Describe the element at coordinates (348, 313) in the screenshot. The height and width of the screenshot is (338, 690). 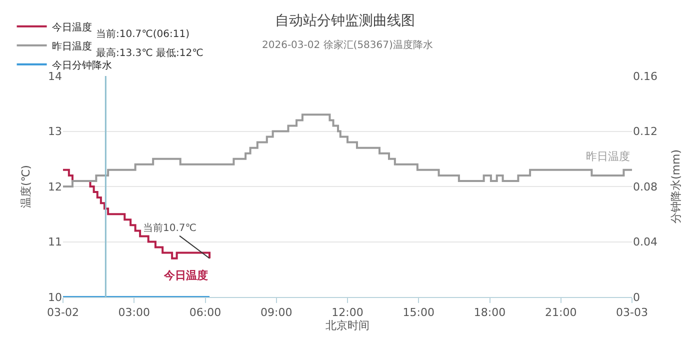
I see `x-tick-label: 12:00` at that location.